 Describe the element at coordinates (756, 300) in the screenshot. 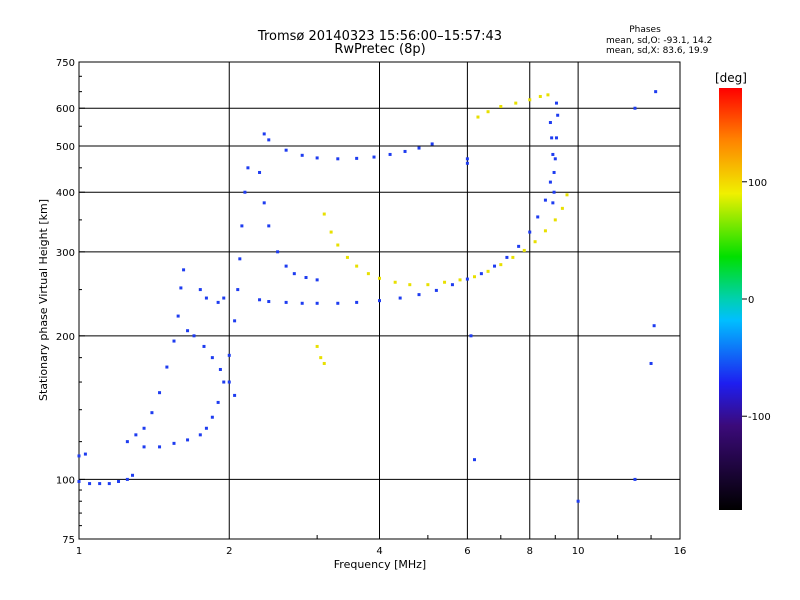

I see `colorbar-ticks: 100 0 -100` at that location.